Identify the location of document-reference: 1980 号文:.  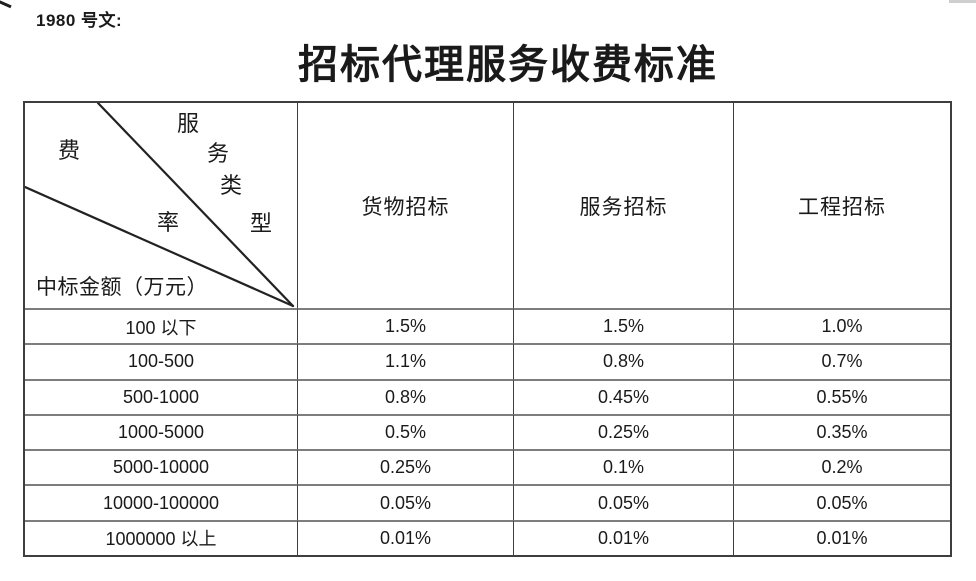
(79, 20).